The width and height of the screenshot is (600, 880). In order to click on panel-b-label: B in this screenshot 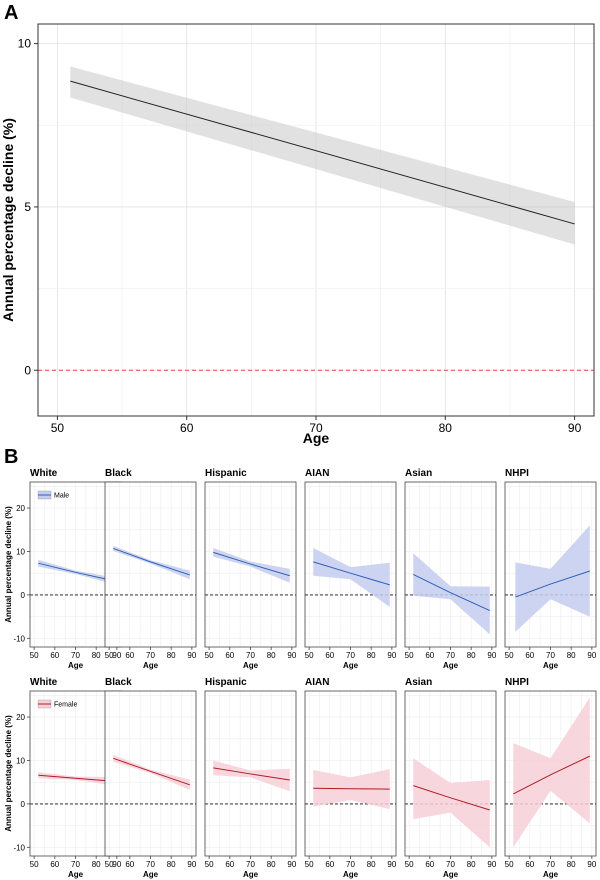, I will do `click(11, 457)`.